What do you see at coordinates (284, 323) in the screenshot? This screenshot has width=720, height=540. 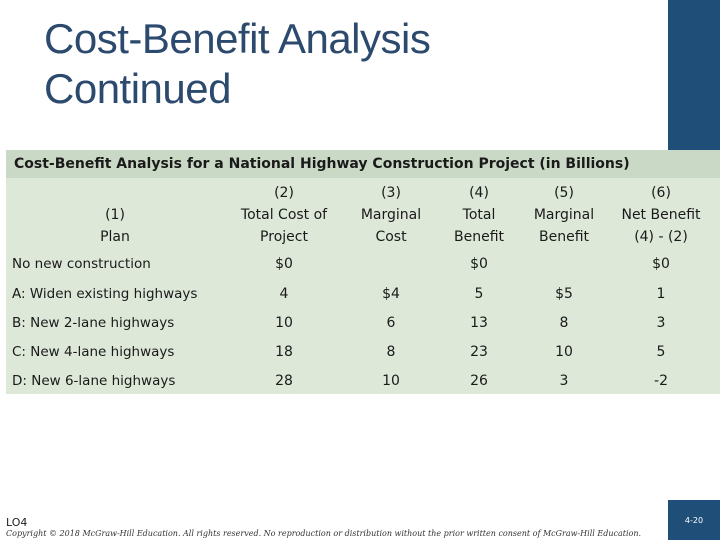 I see `cell-total-cost: 10` at bounding box center [284, 323].